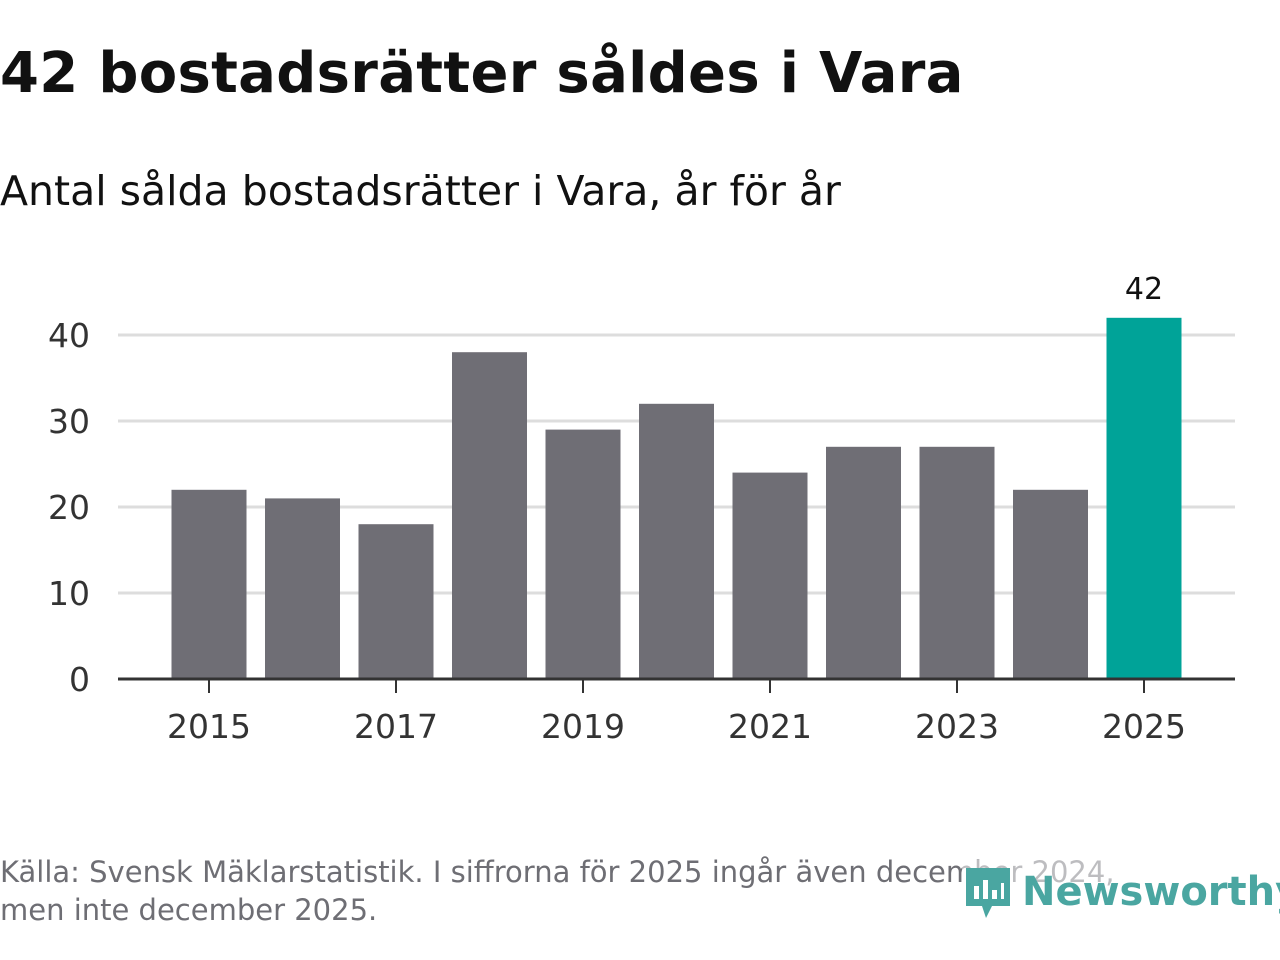 This screenshot has height=960, width=1280. I want to click on y-tick-label: 40, so click(69, 335).